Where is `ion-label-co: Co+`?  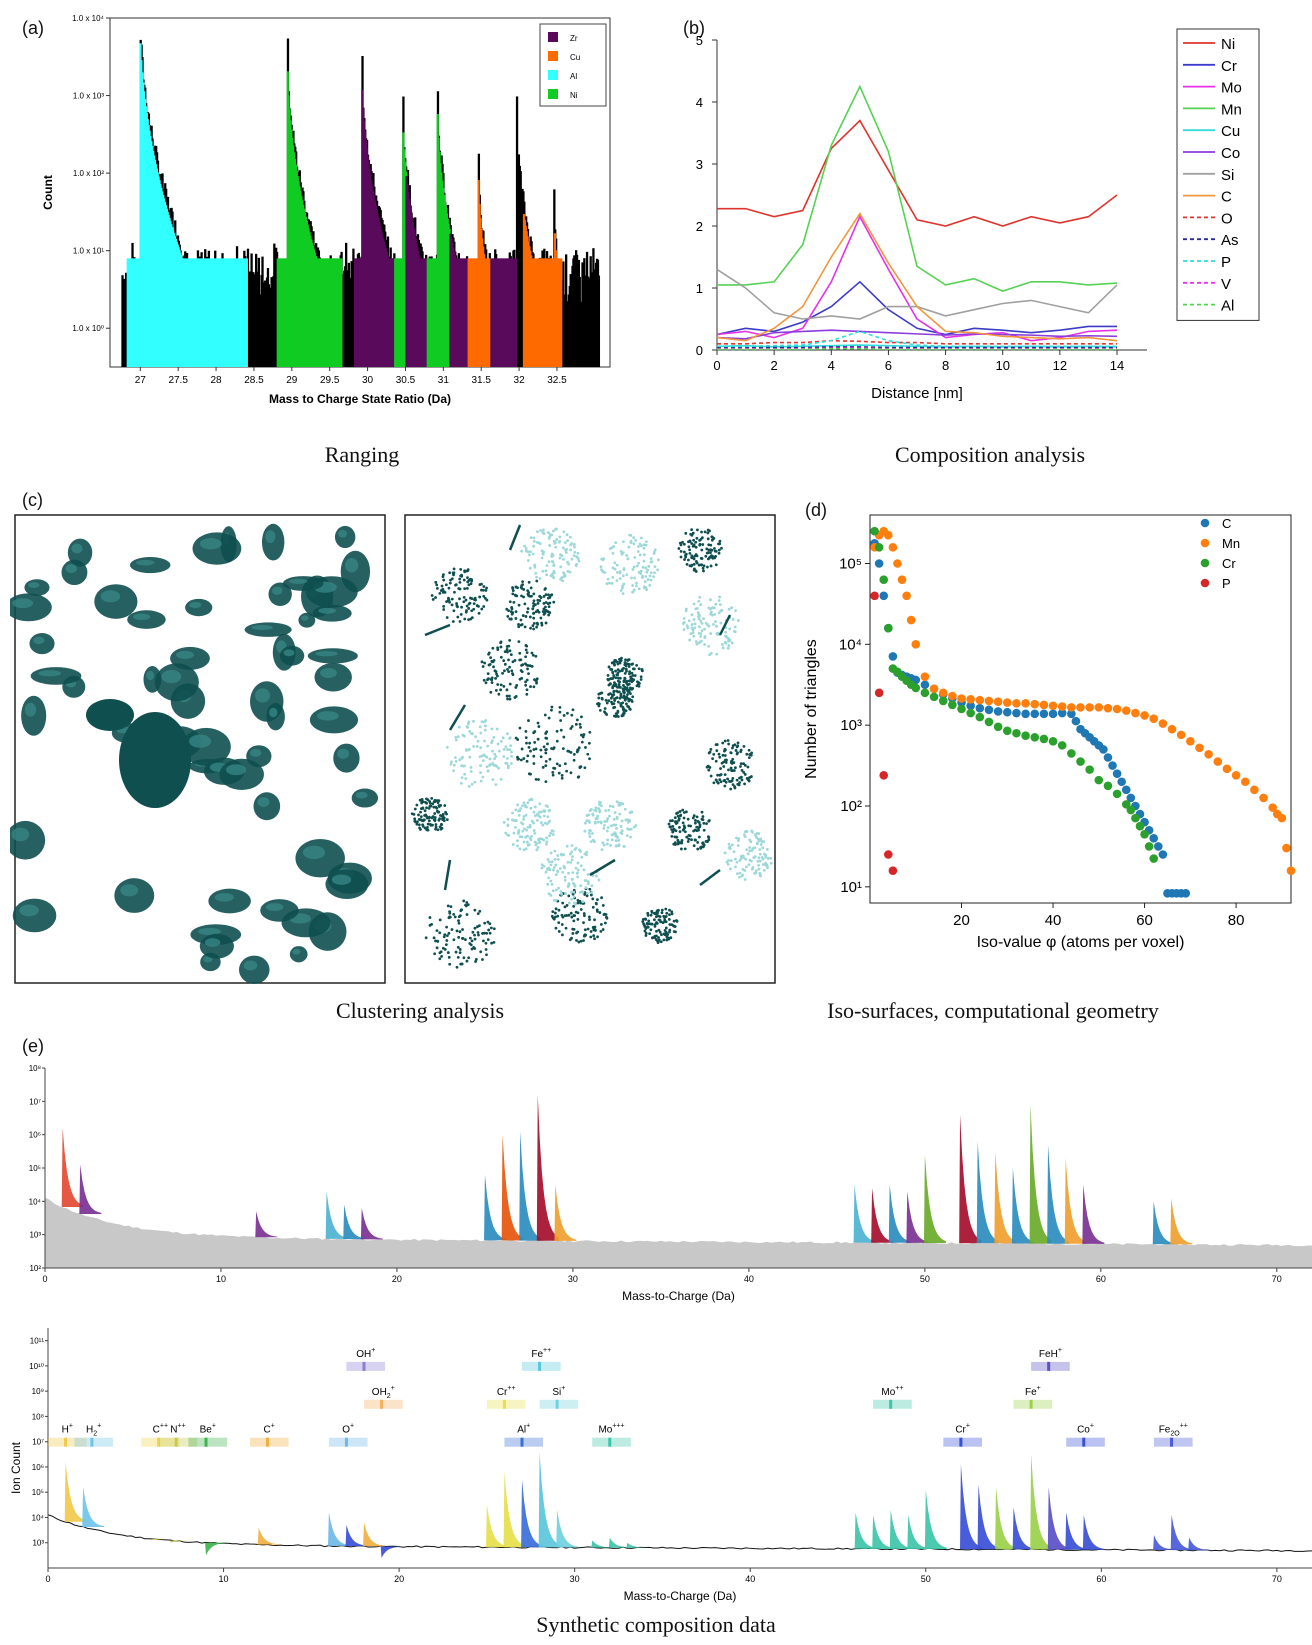 ion-label-co: Co+ is located at coordinates (1085, 1429).